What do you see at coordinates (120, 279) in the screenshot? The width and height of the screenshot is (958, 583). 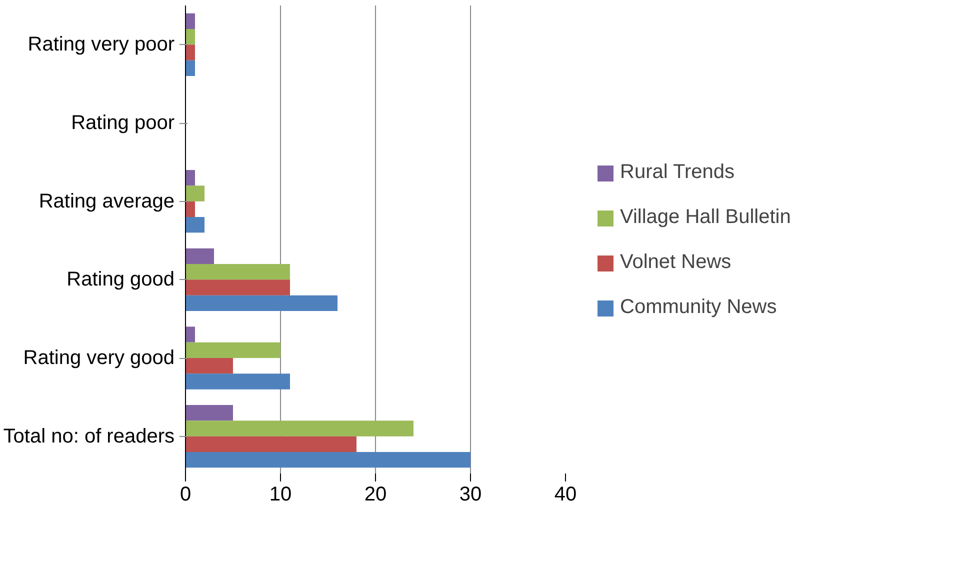 I see `y-tick-label: Rating good` at bounding box center [120, 279].